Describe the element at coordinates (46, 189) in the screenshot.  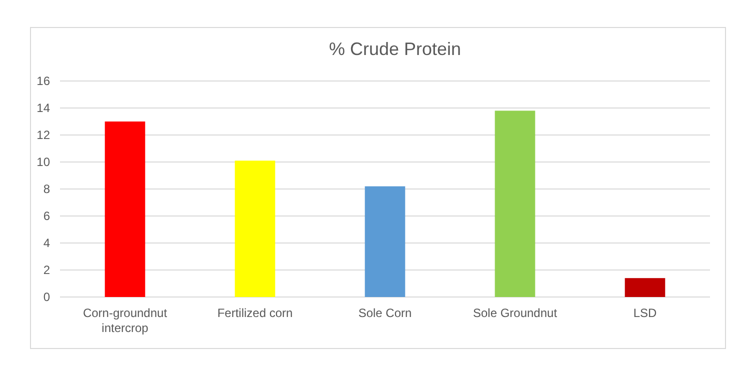
I see `y-tick-label: 8` at that location.